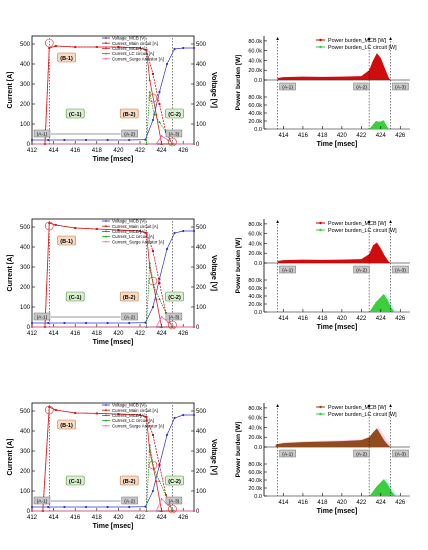  Describe the element at coordinates (129, 482) in the screenshot. I see `annotation-label: (B-2)` at that location.